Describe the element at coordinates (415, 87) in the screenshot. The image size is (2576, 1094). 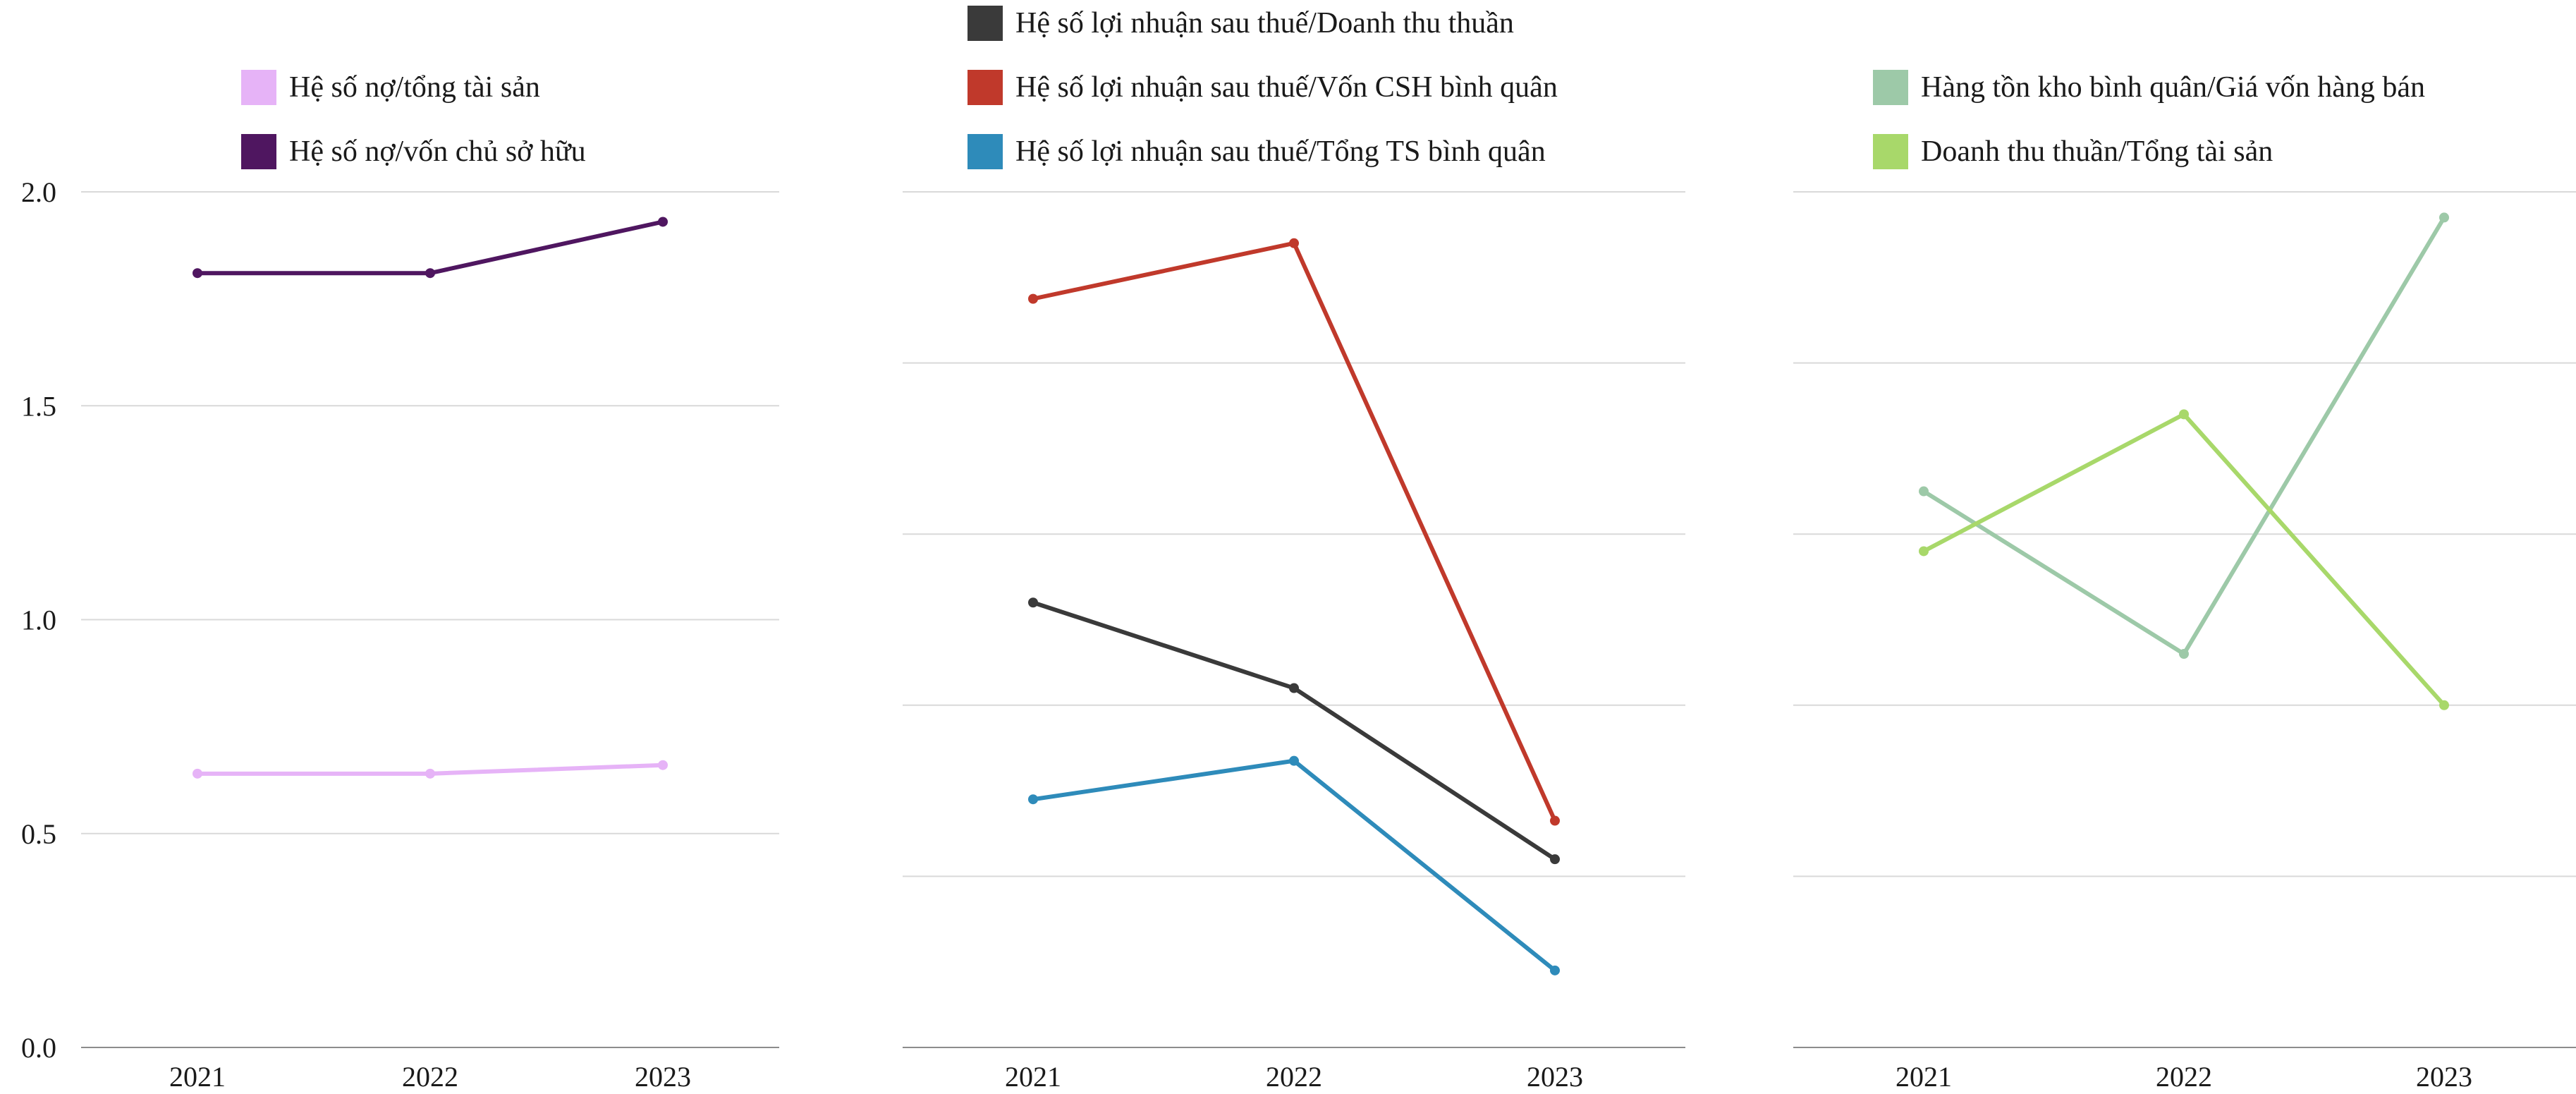
I see `legend-label: Hệ số nợ/tổng tài sản` at that location.